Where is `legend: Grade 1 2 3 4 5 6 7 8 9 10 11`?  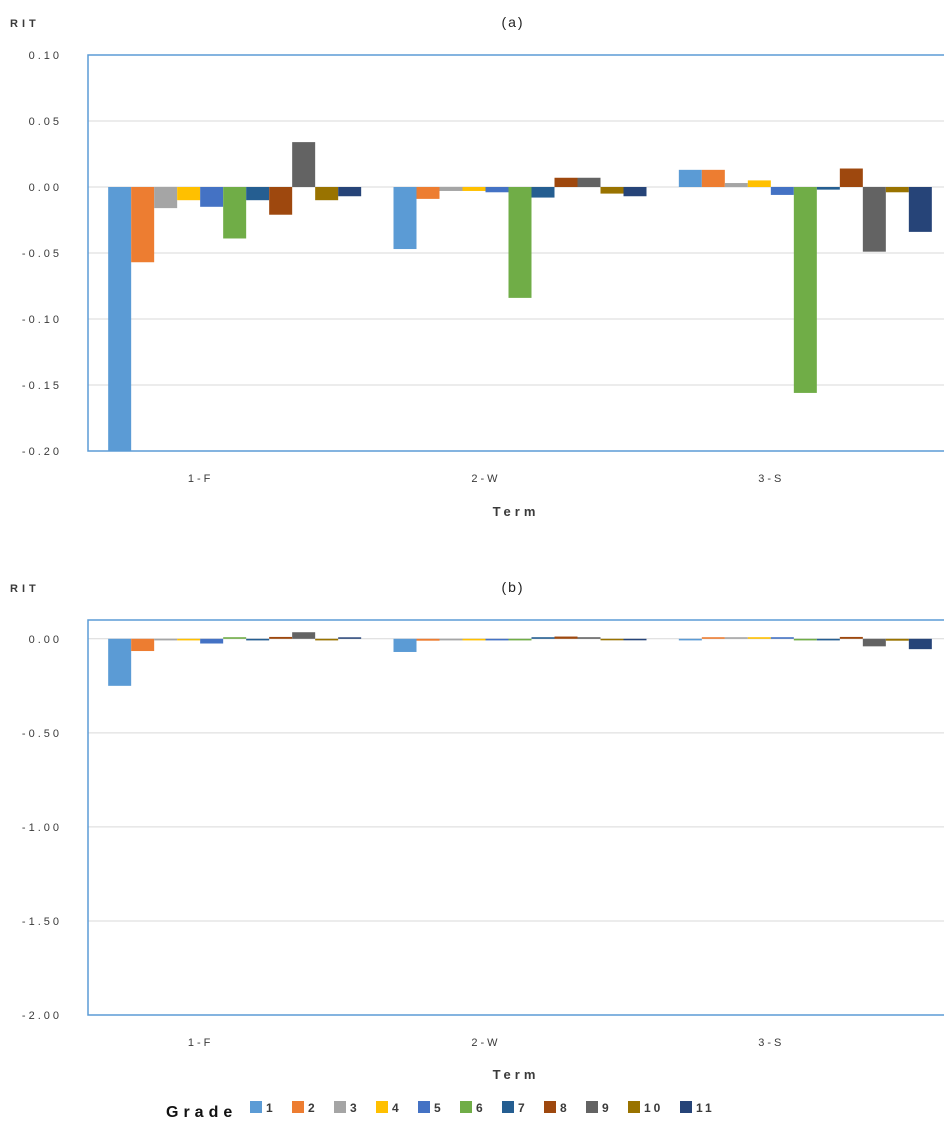
legend: Grade 1 2 3 4 5 6 7 8 9 10 11 is located at coordinates (440, 1111).